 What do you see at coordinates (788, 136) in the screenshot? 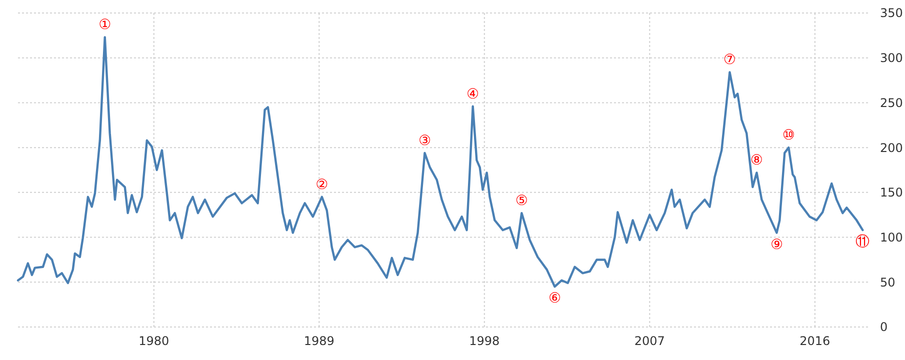
I see `annotation: ⑩` at bounding box center [788, 136].